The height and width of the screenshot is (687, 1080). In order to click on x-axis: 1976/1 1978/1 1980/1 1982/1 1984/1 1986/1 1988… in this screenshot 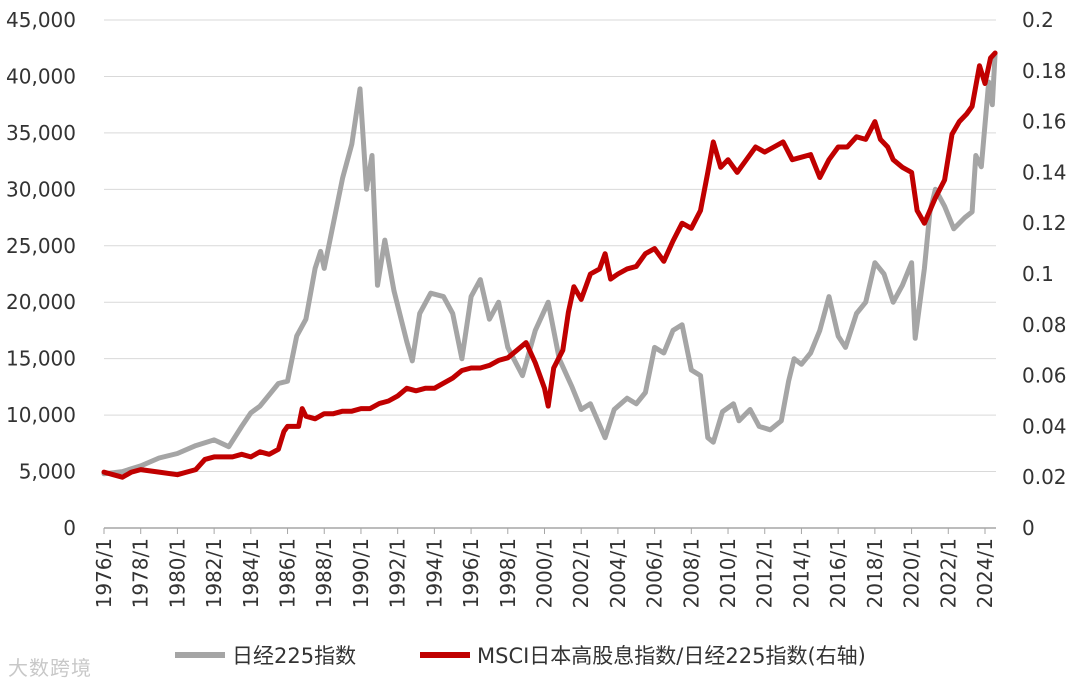, I will do `click(544, 567)`.